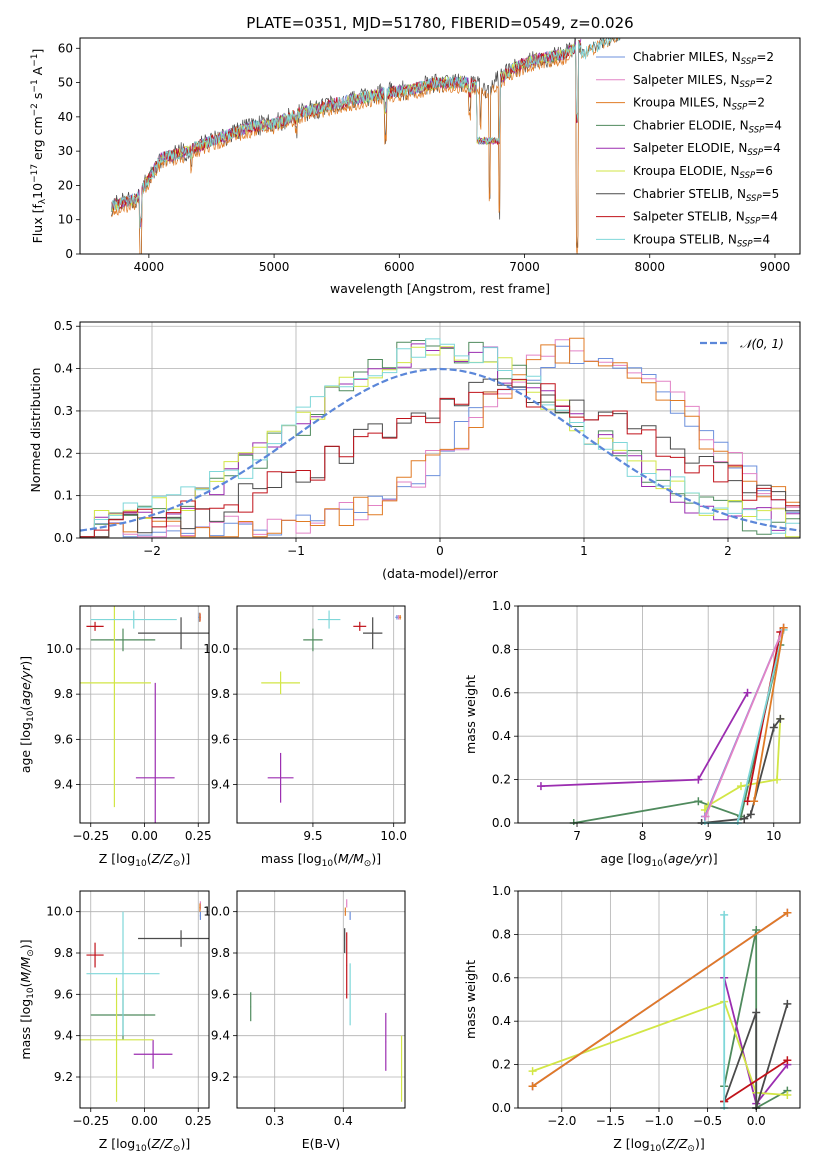 This screenshot has height=1170, width=819. What do you see at coordinates (501, 891) in the screenshot?
I see `y-tick-label: 1.0` at bounding box center [501, 891].